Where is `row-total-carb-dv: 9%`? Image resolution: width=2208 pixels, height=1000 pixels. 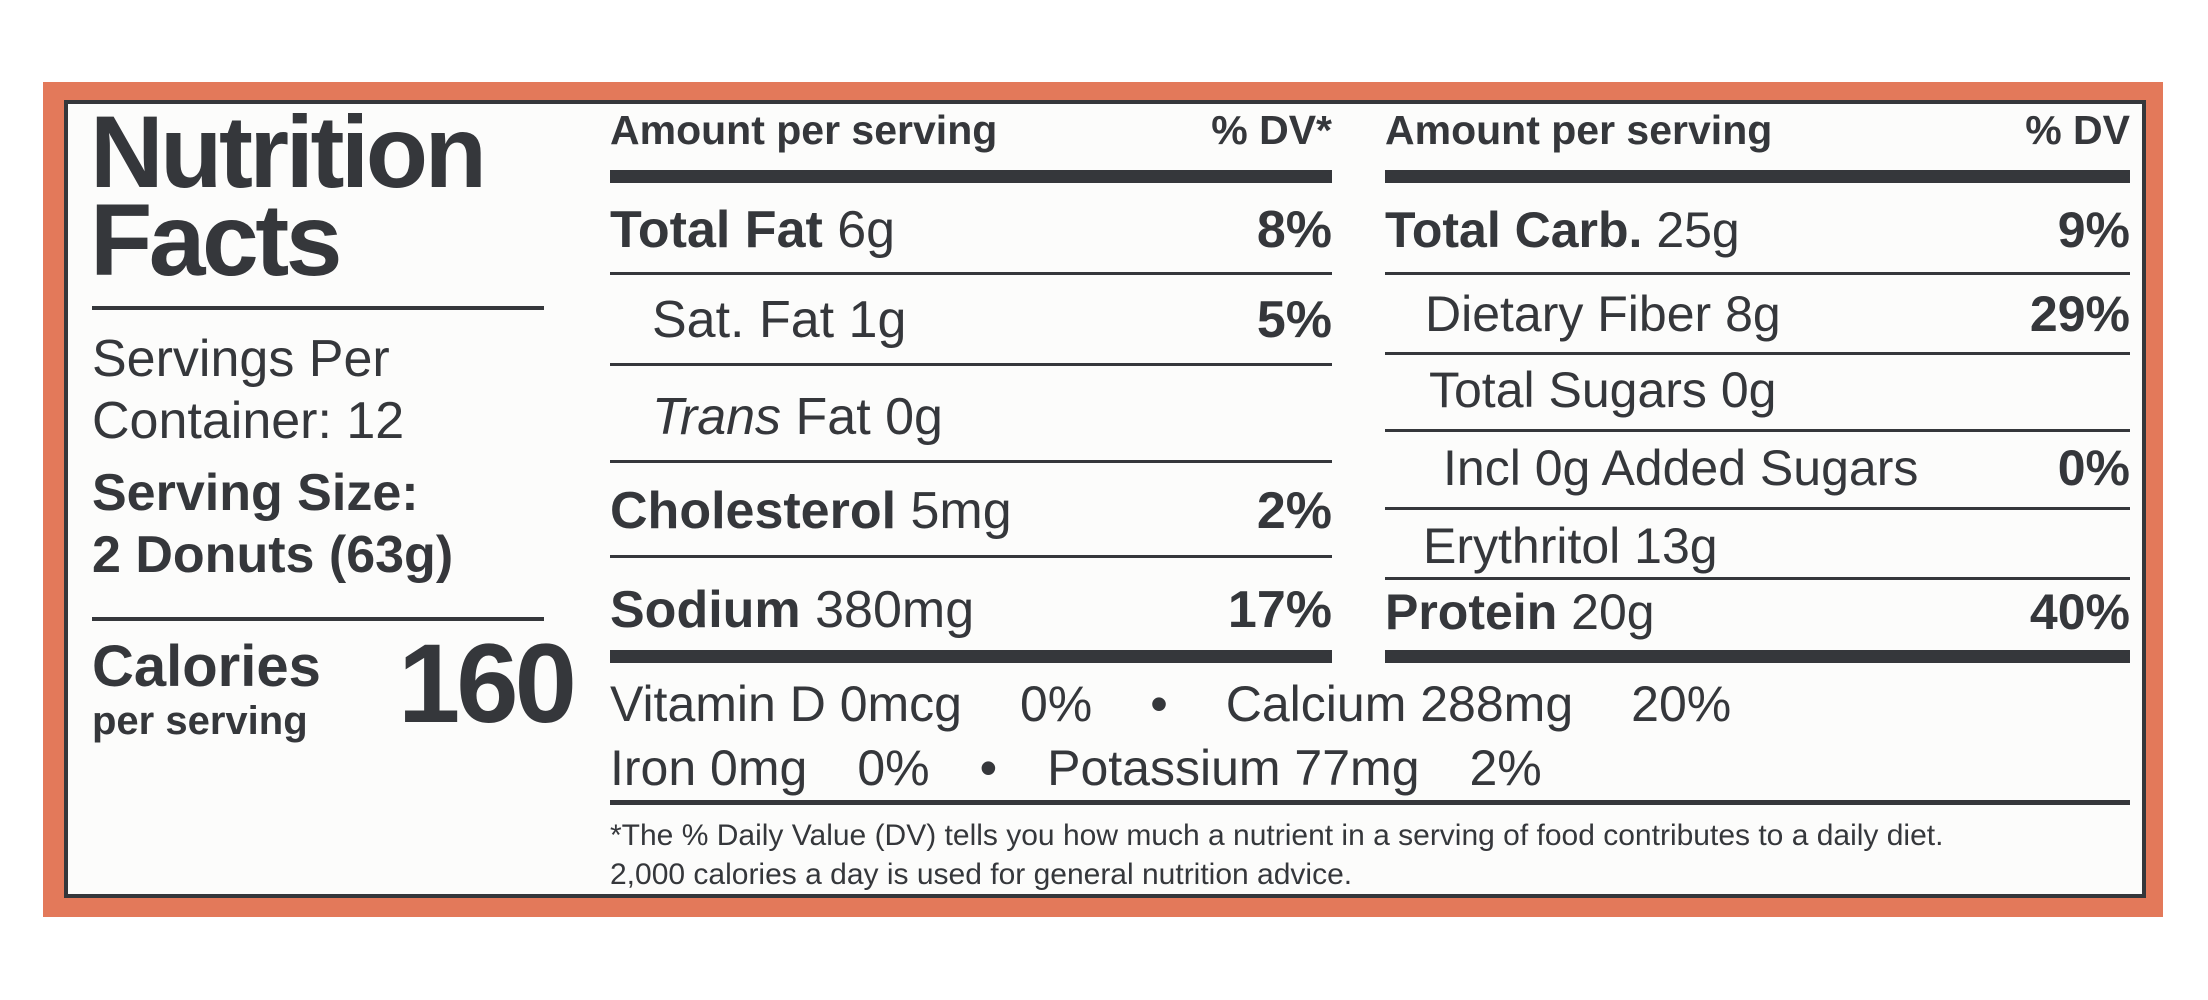 row-total-carb-dv: 9% is located at coordinates (2093, 230).